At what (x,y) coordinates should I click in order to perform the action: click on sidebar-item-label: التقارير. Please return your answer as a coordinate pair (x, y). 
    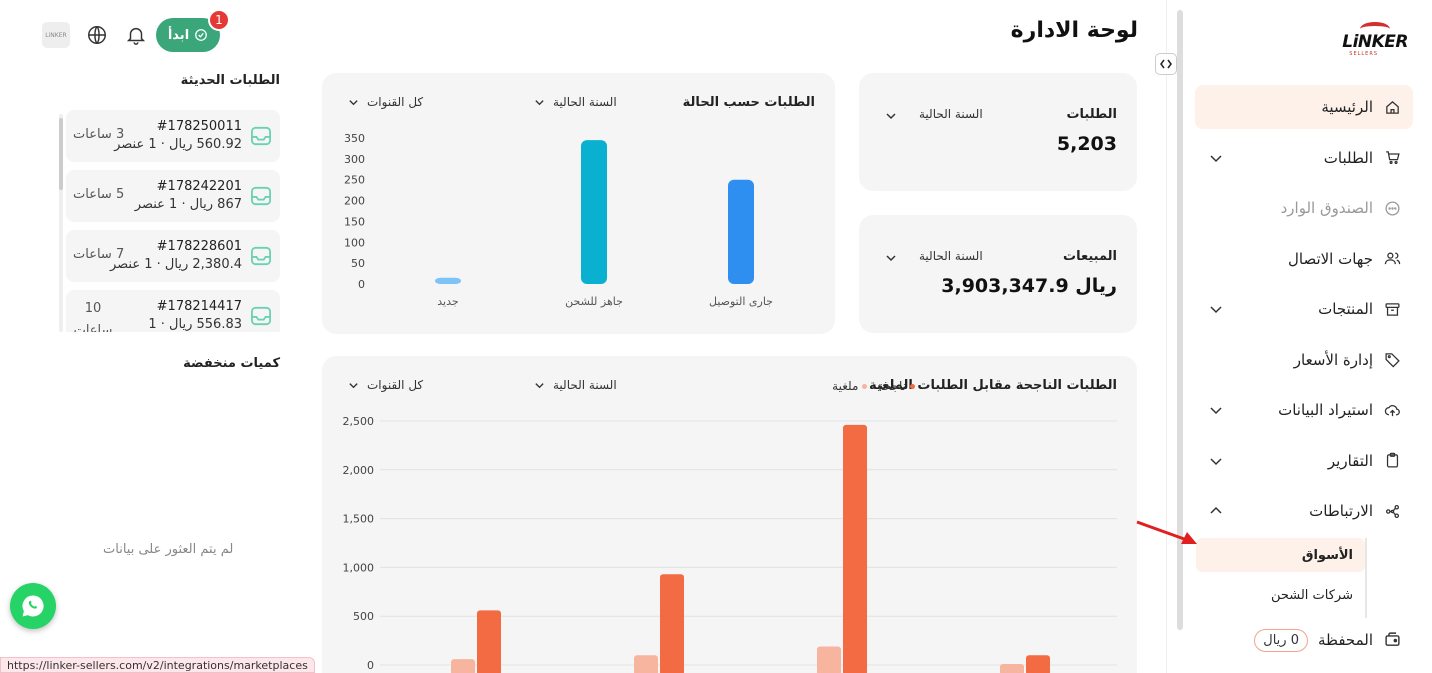
    Looking at the image, I should click on (1350, 460).